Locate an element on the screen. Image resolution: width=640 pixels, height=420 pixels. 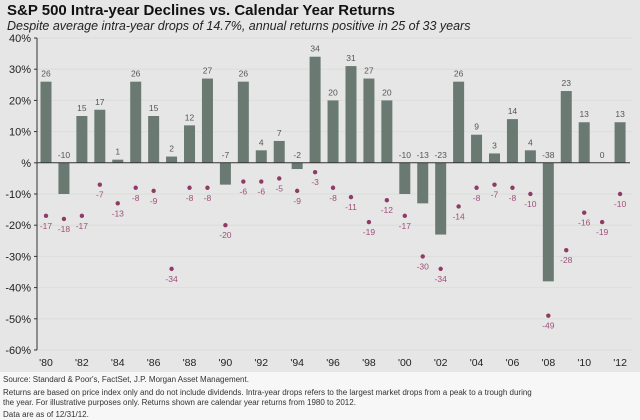
return-bar-label: 27 is located at coordinates (208, 71).